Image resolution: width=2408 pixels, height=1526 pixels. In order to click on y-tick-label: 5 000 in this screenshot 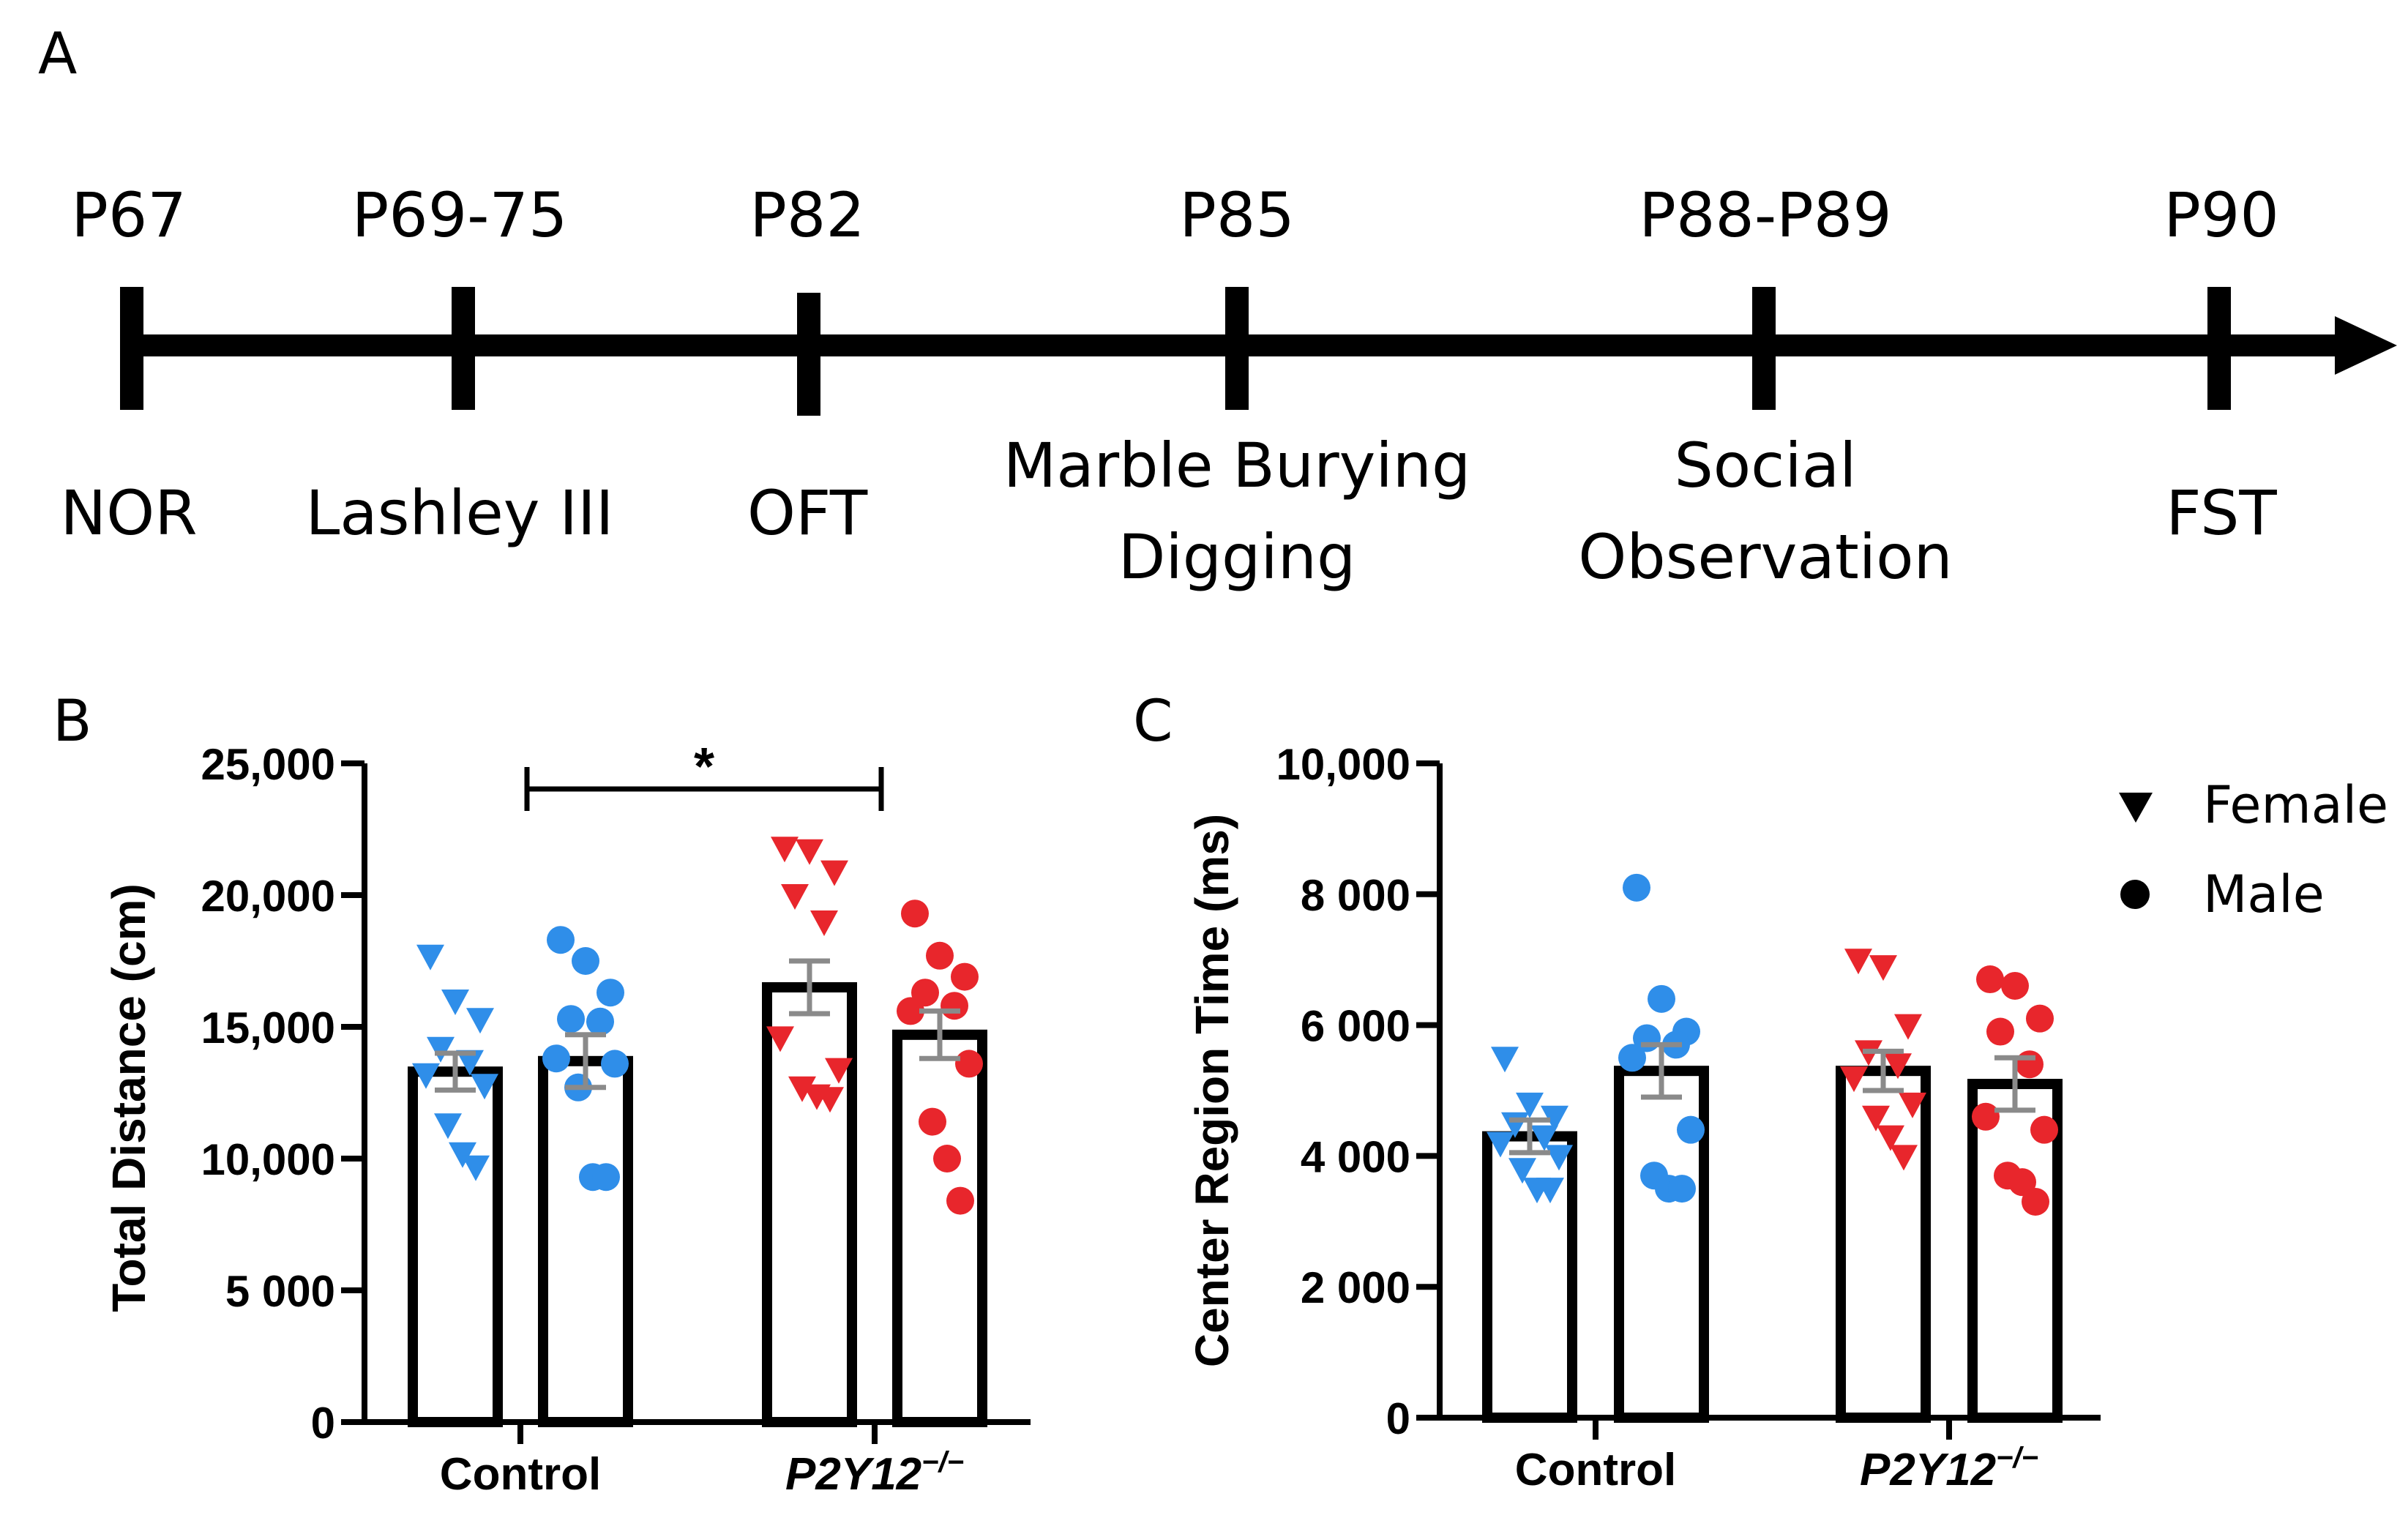, I will do `click(280, 1291)`.